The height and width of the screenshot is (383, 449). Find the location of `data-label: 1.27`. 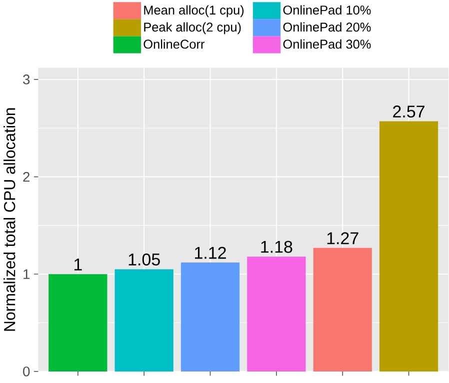

data-label: 1.27 is located at coordinates (342, 238).